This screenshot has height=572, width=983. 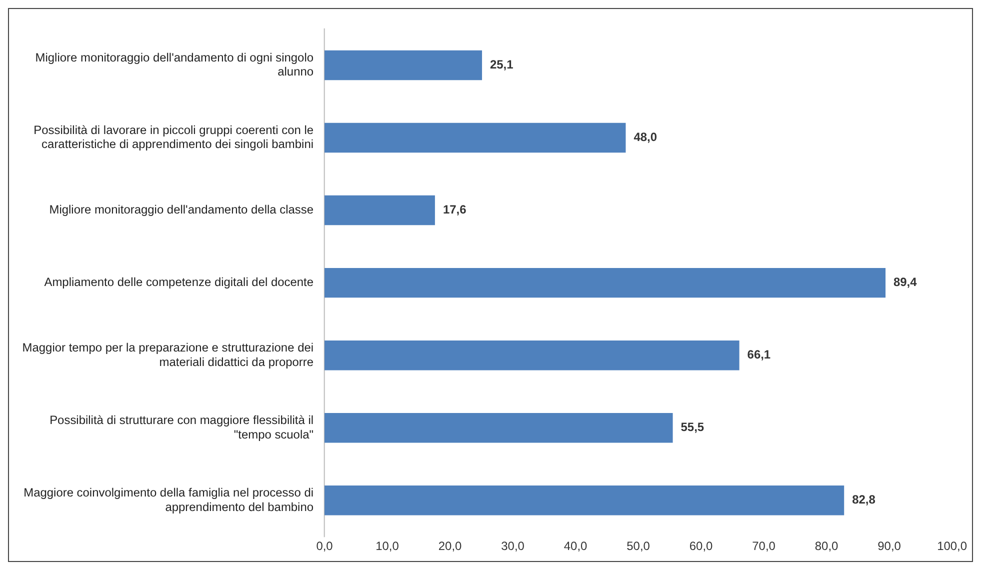 What do you see at coordinates (826, 546) in the screenshot?
I see `x-tick-label: 80,0` at bounding box center [826, 546].